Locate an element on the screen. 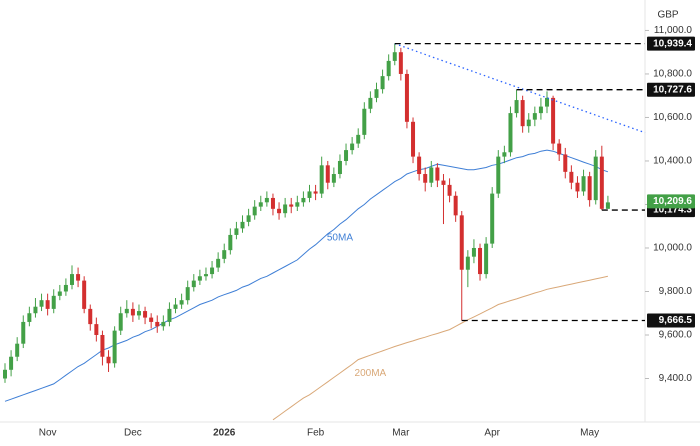 This screenshot has height=446, width=700. x-tick-label: 2026 is located at coordinates (224, 433).